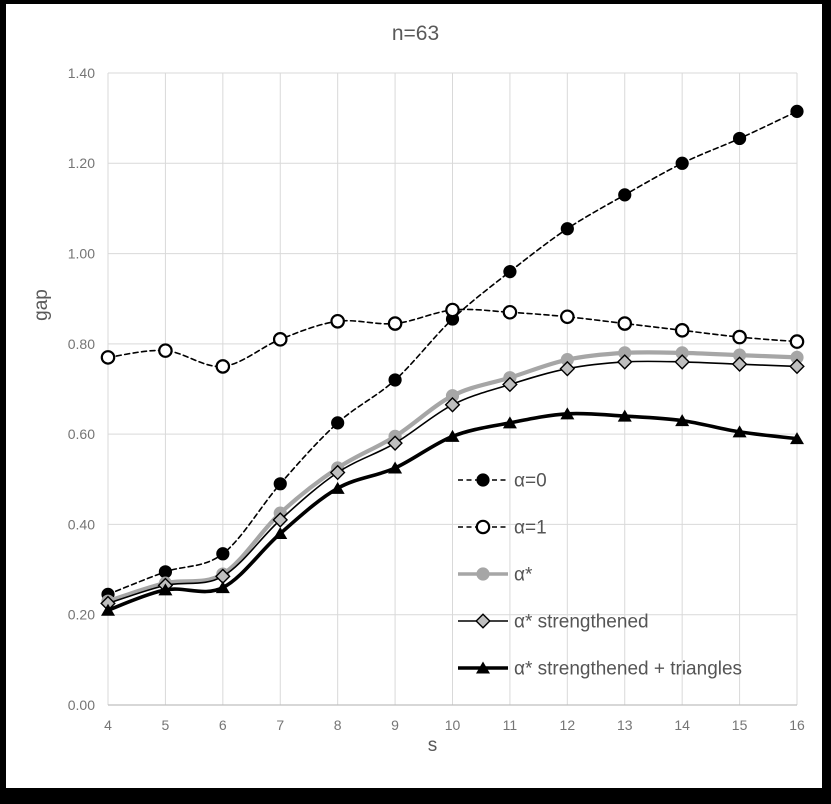 This screenshot has width=831, height=804. What do you see at coordinates (81, 434) in the screenshot?
I see `y-tick-label: 0.60` at bounding box center [81, 434].